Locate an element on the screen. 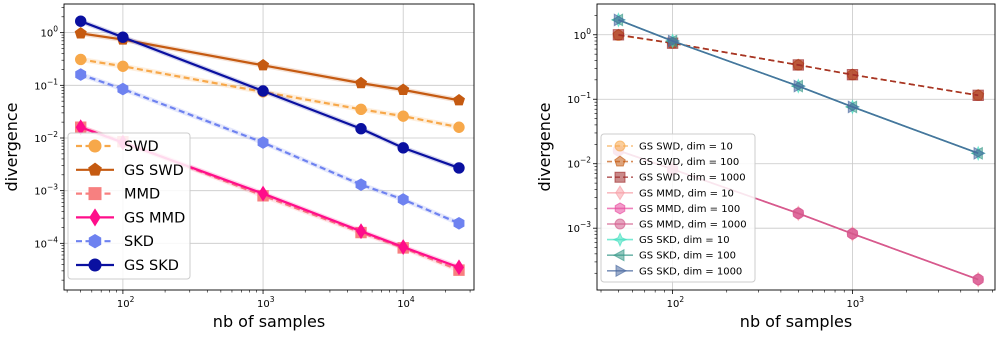  legend-label: GS MMD, dim = 1000 is located at coordinates (693, 225).